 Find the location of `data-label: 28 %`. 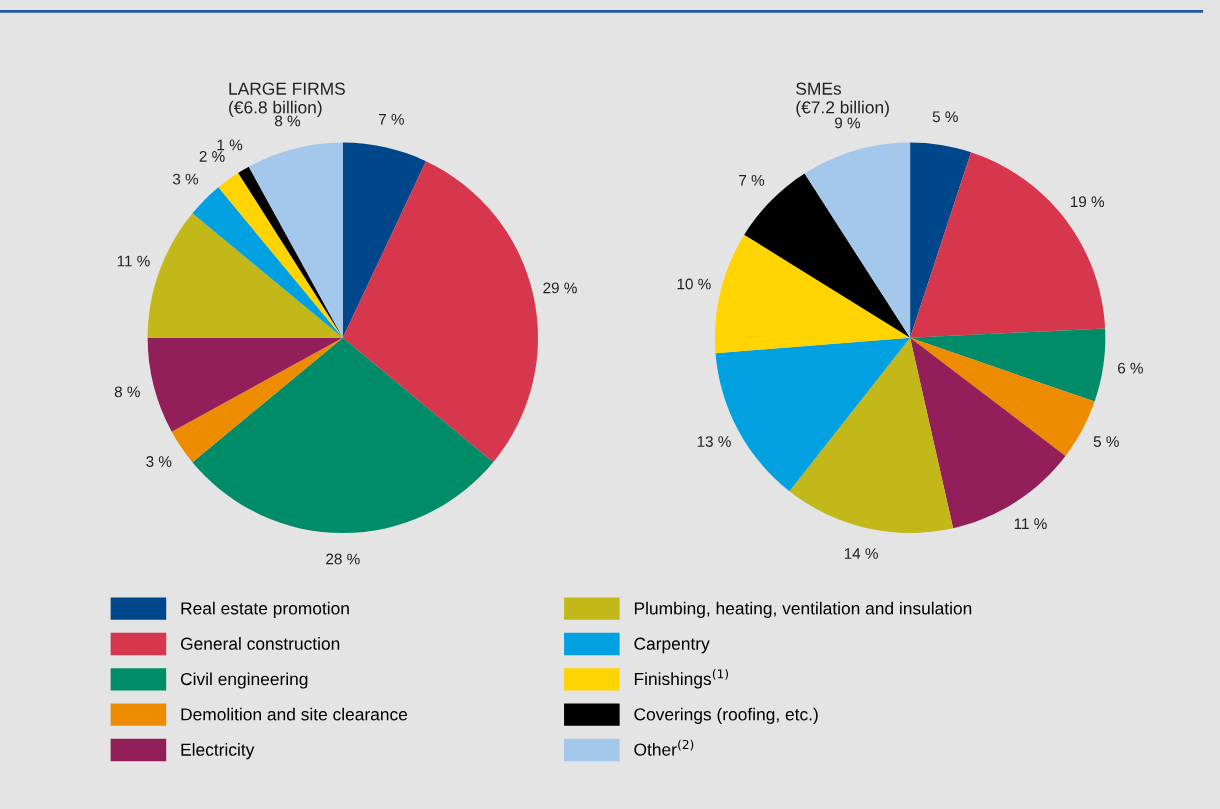

data-label: 28 % is located at coordinates (343, 559).